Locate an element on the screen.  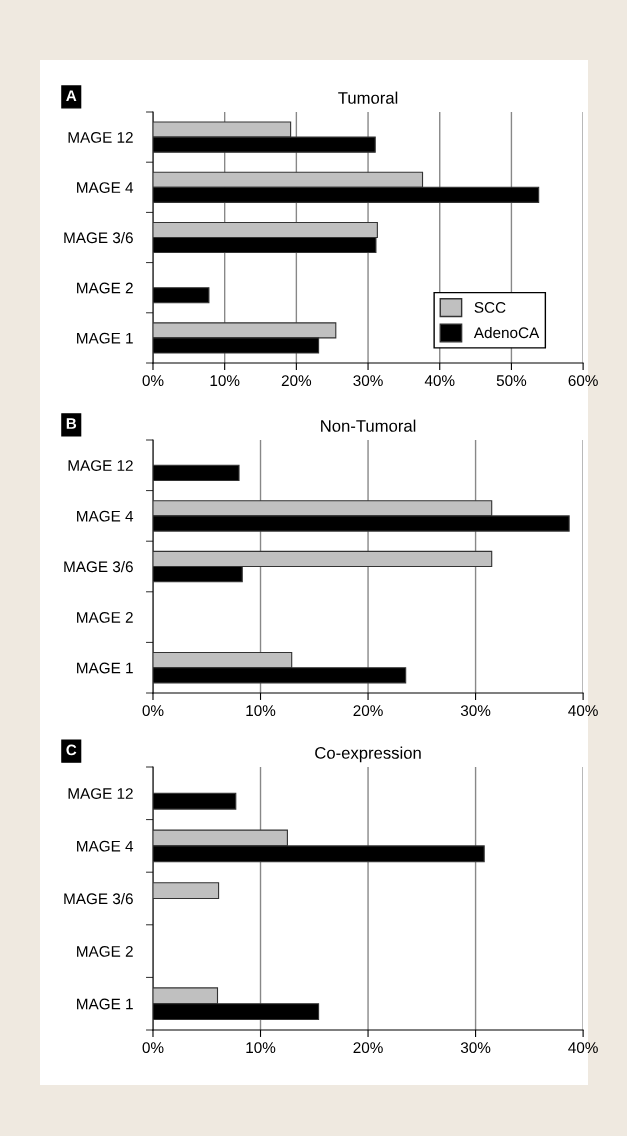
x-tick-label: 60% is located at coordinates (583, 381).